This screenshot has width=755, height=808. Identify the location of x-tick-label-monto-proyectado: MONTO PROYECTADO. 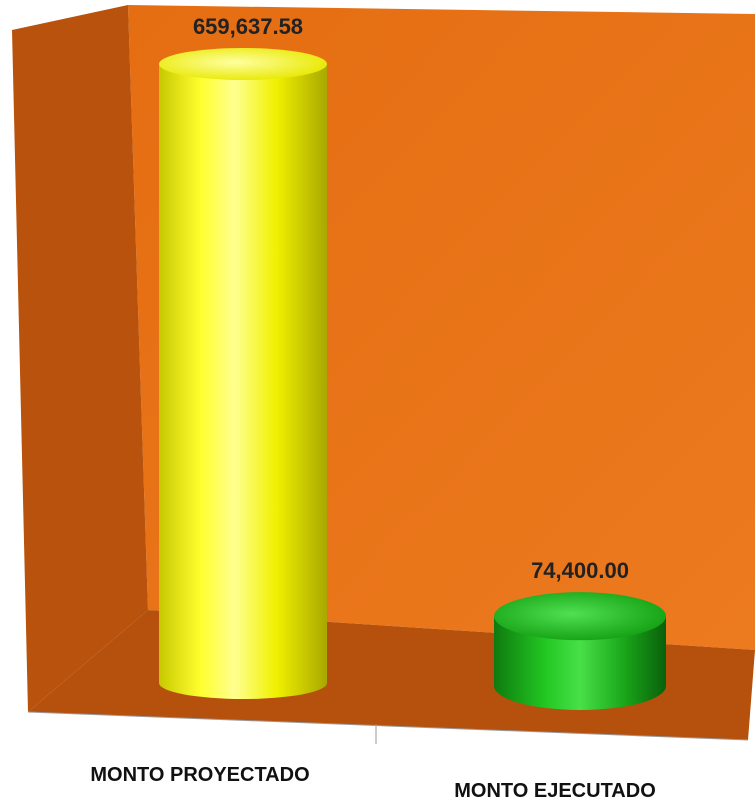
(199, 775).